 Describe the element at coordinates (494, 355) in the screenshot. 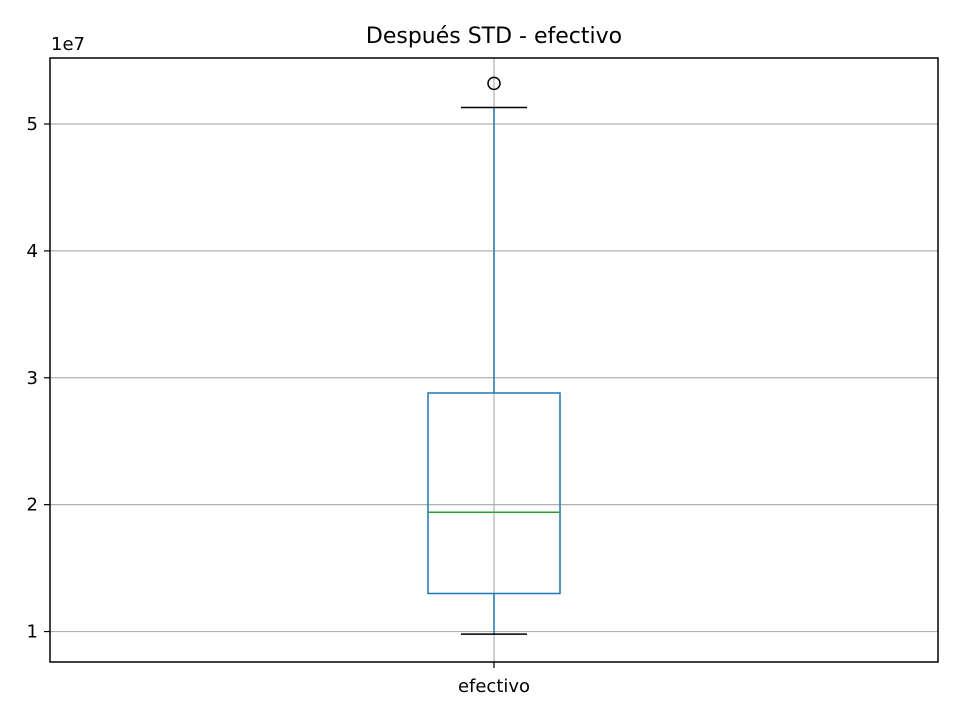

I see `box-plot` at that location.